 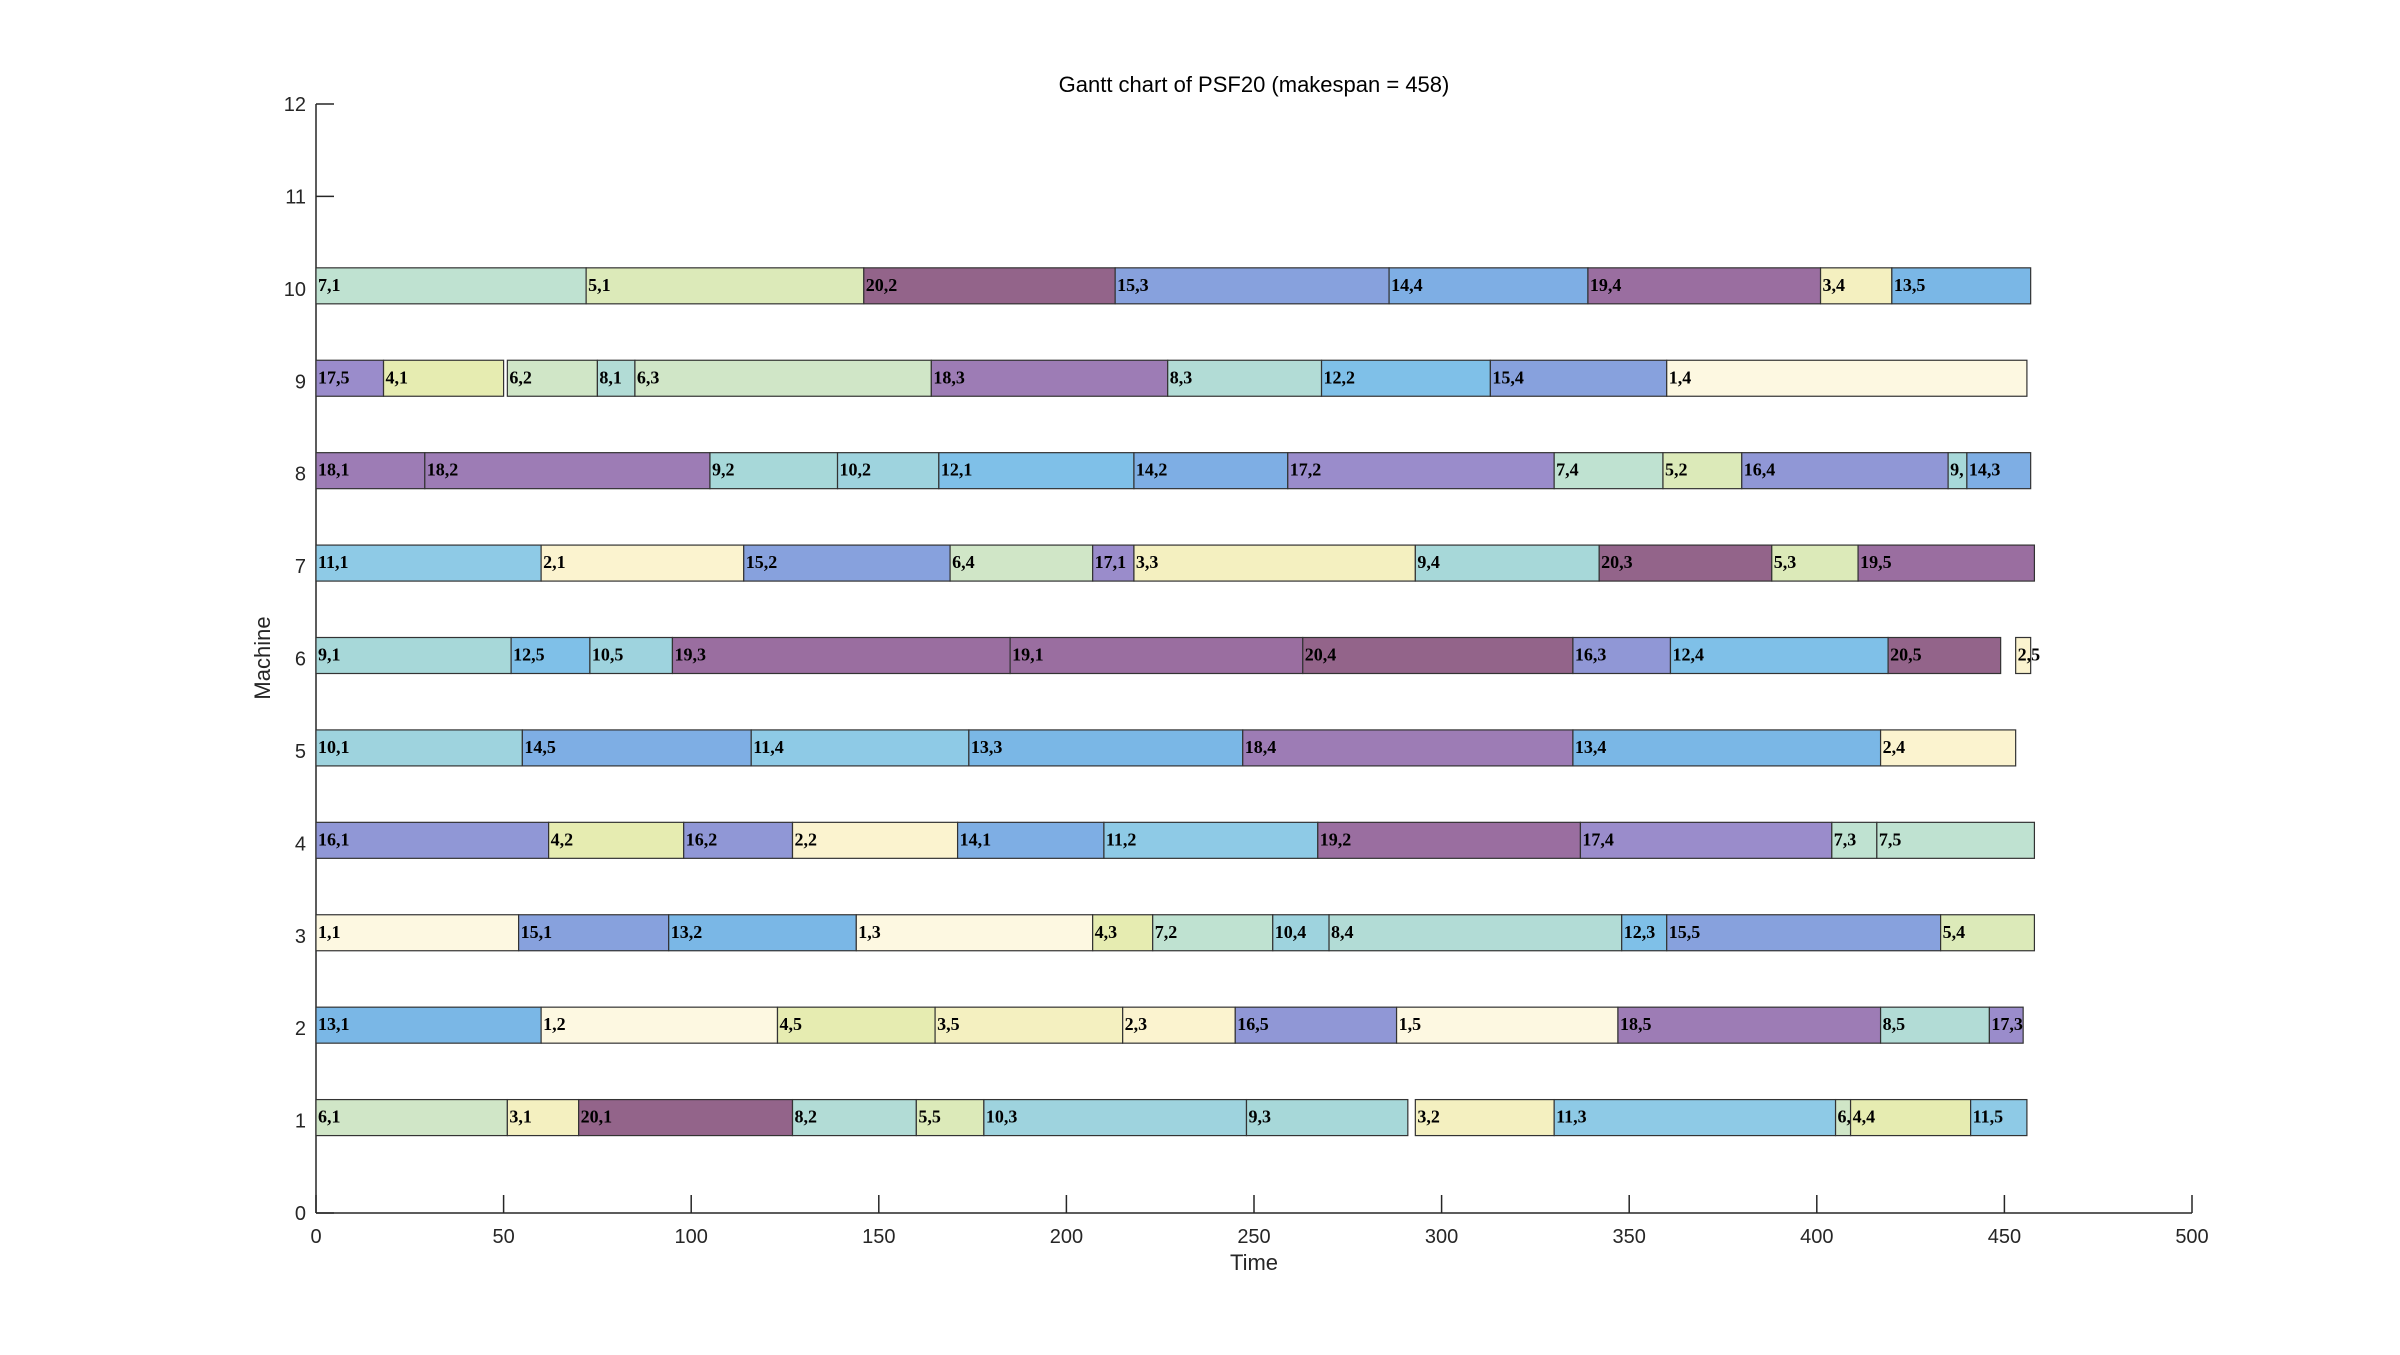 What do you see at coordinates (554, 1024) in the screenshot?
I see `operation-label: 1,2` at bounding box center [554, 1024].